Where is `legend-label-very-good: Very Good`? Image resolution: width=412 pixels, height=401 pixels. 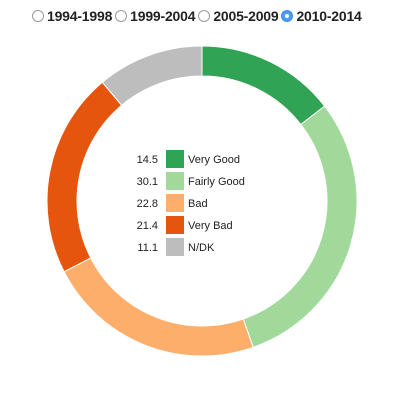
legend-label-very-good: Very Good is located at coordinates (214, 160).